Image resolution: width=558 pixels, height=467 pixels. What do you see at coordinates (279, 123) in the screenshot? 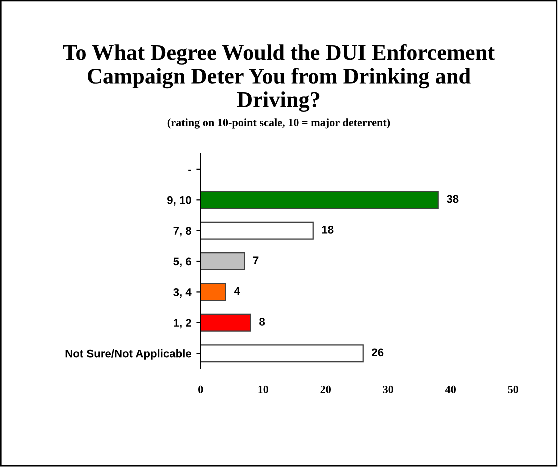
I see `chart-subtitle: (rating on 10-point scale, 10 = major deterrent)` at bounding box center [279, 123].